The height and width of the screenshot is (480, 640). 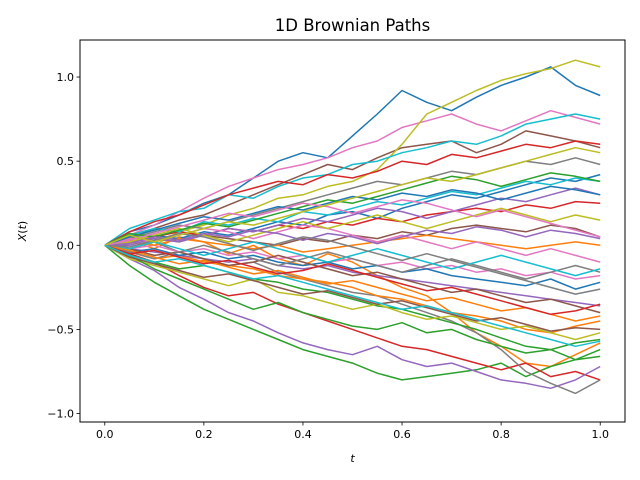 I want to click on y-axis-label-base: X, so click(x=22, y=237).